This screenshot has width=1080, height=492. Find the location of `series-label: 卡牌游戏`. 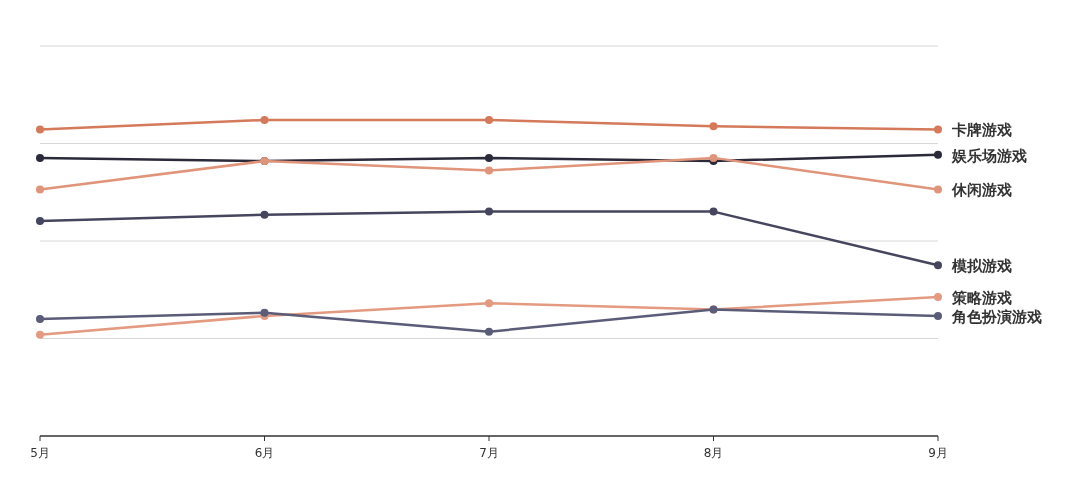

series-label: 卡牌游戏 is located at coordinates (981, 130).